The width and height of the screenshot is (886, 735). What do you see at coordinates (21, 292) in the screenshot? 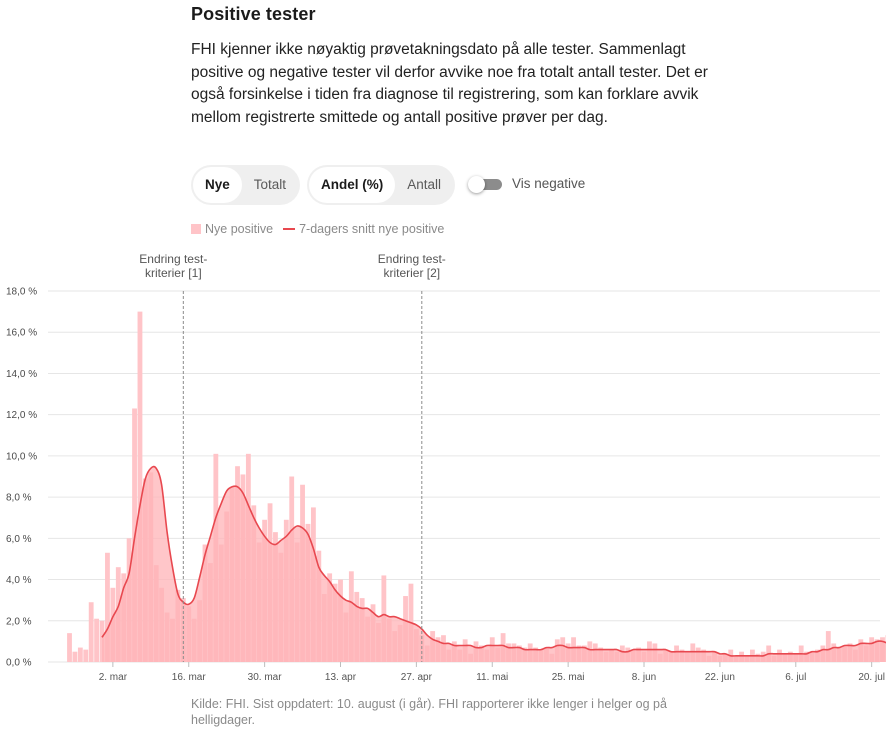
I see `y-tick-label: 18,0 %` at bounding box center [21, 292].